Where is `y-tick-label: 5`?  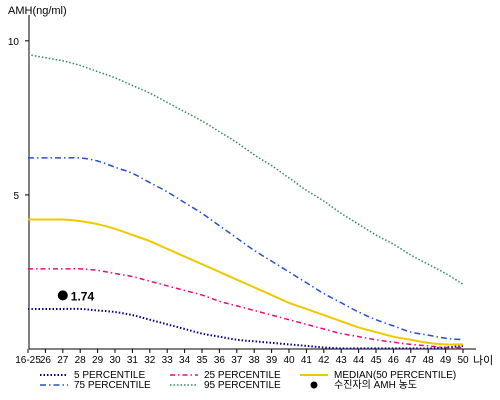
y-tick-label: 5 is located at coordinates (16, 196).